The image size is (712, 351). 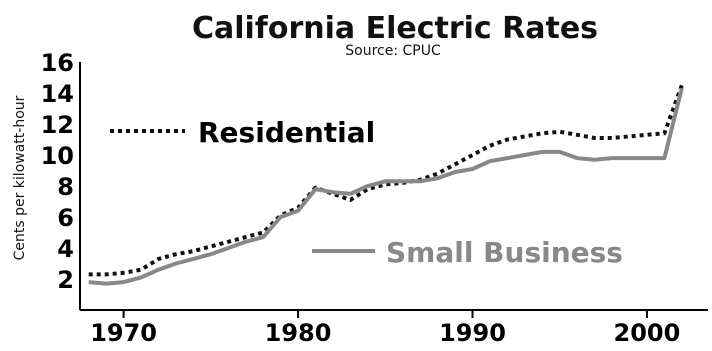 What do you see at coordinates (472, 333) in the screenshot?
I see `x-tick-label: 1990` at bounding box center [472, 333].